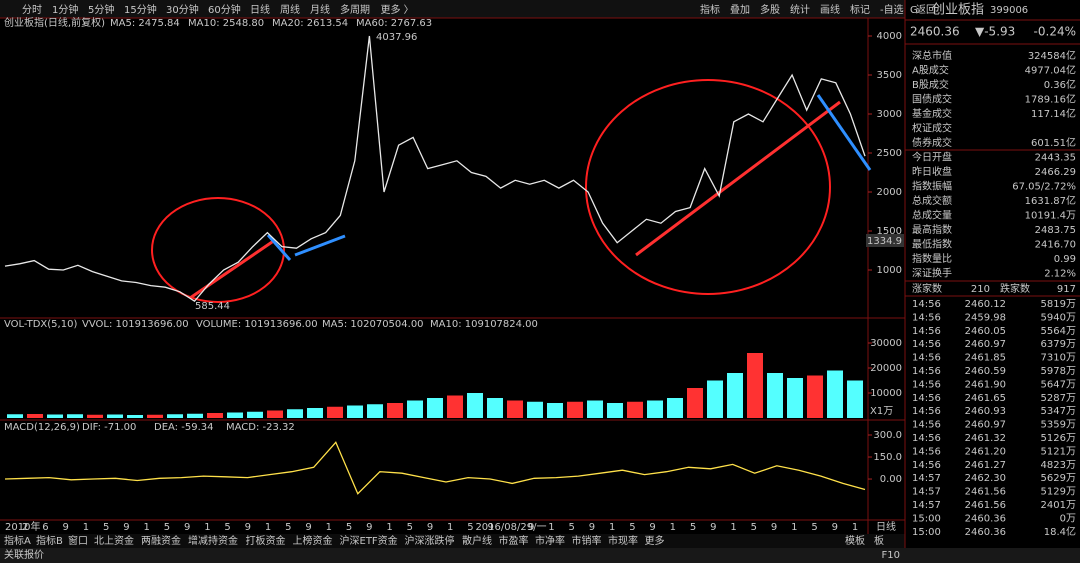 The width and height of the screenshot is (1080, 563). I want to click on bottom-tab: 指标B, so click(49, 540).